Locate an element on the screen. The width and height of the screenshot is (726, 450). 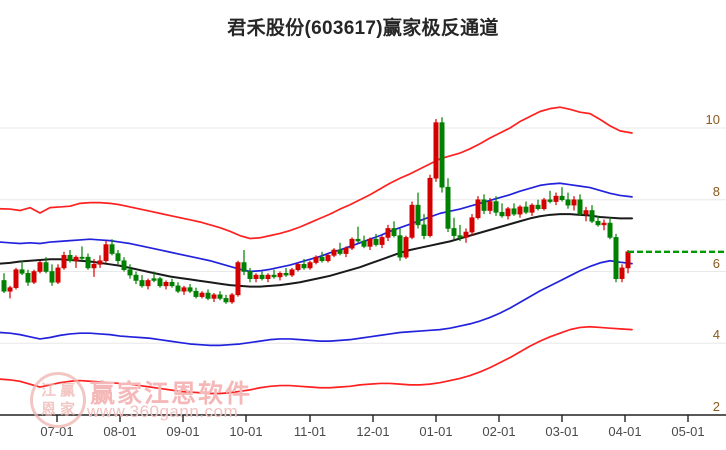
series-mid-line is located at coordinates (316, 250).